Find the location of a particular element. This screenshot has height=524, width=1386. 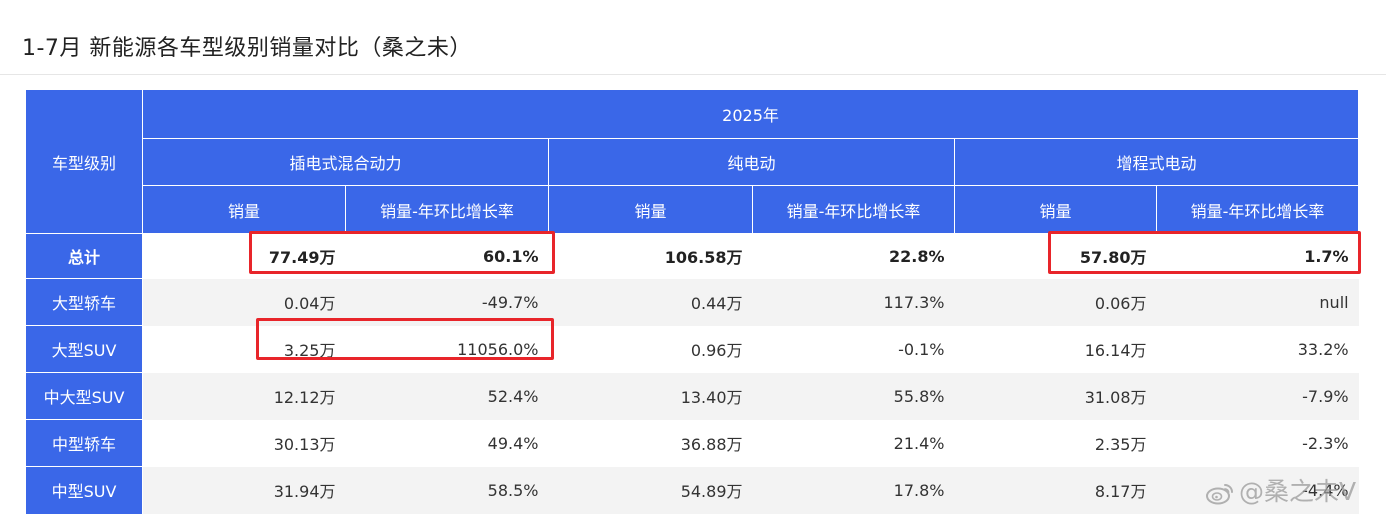

cell-erev-sales: 2.35万 is located at coordinates (1055, 443).